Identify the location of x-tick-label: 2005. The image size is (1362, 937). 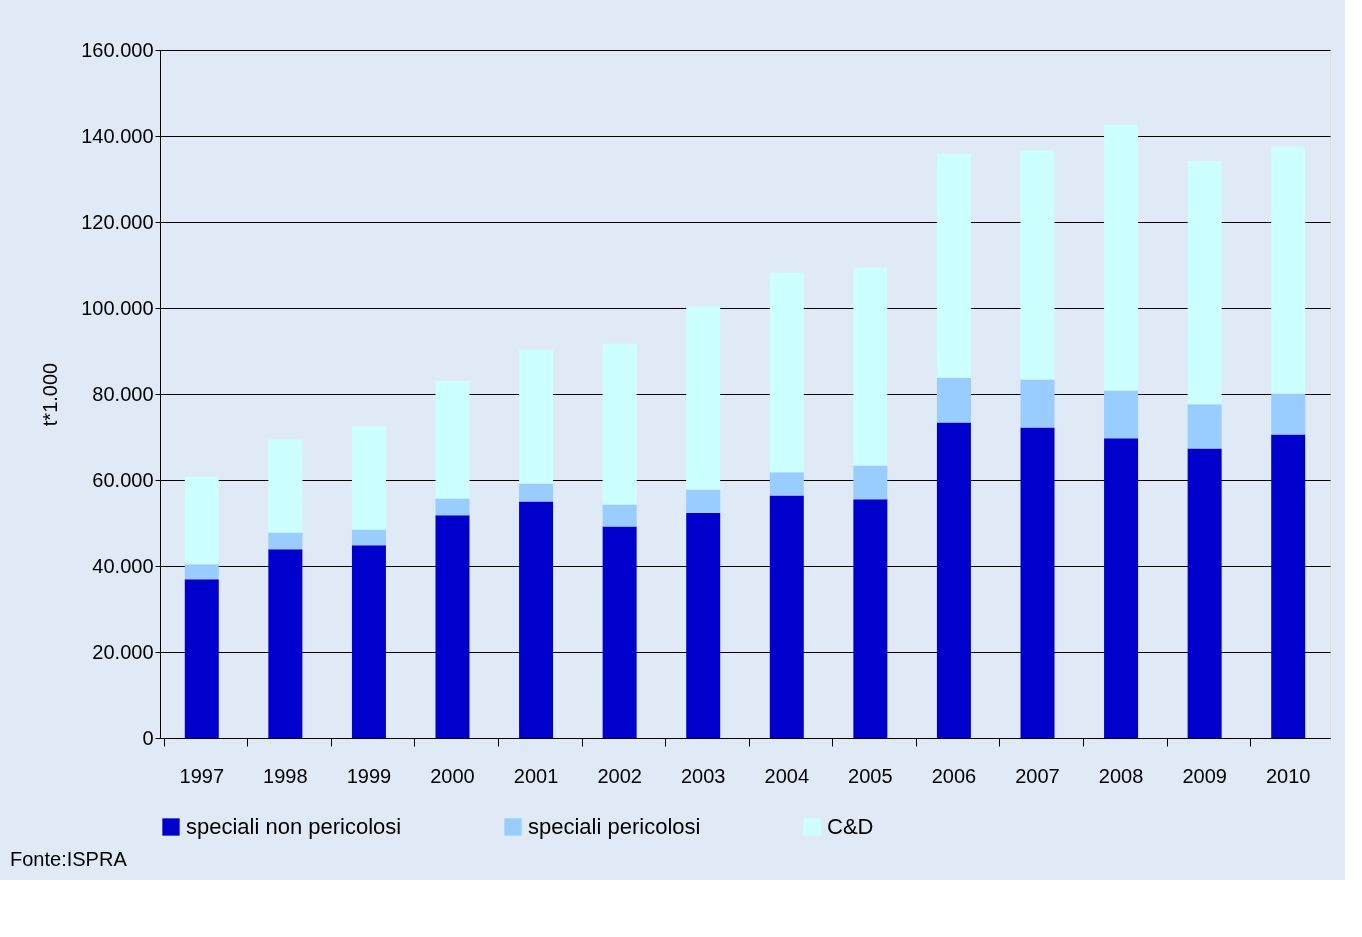
(870, 775).